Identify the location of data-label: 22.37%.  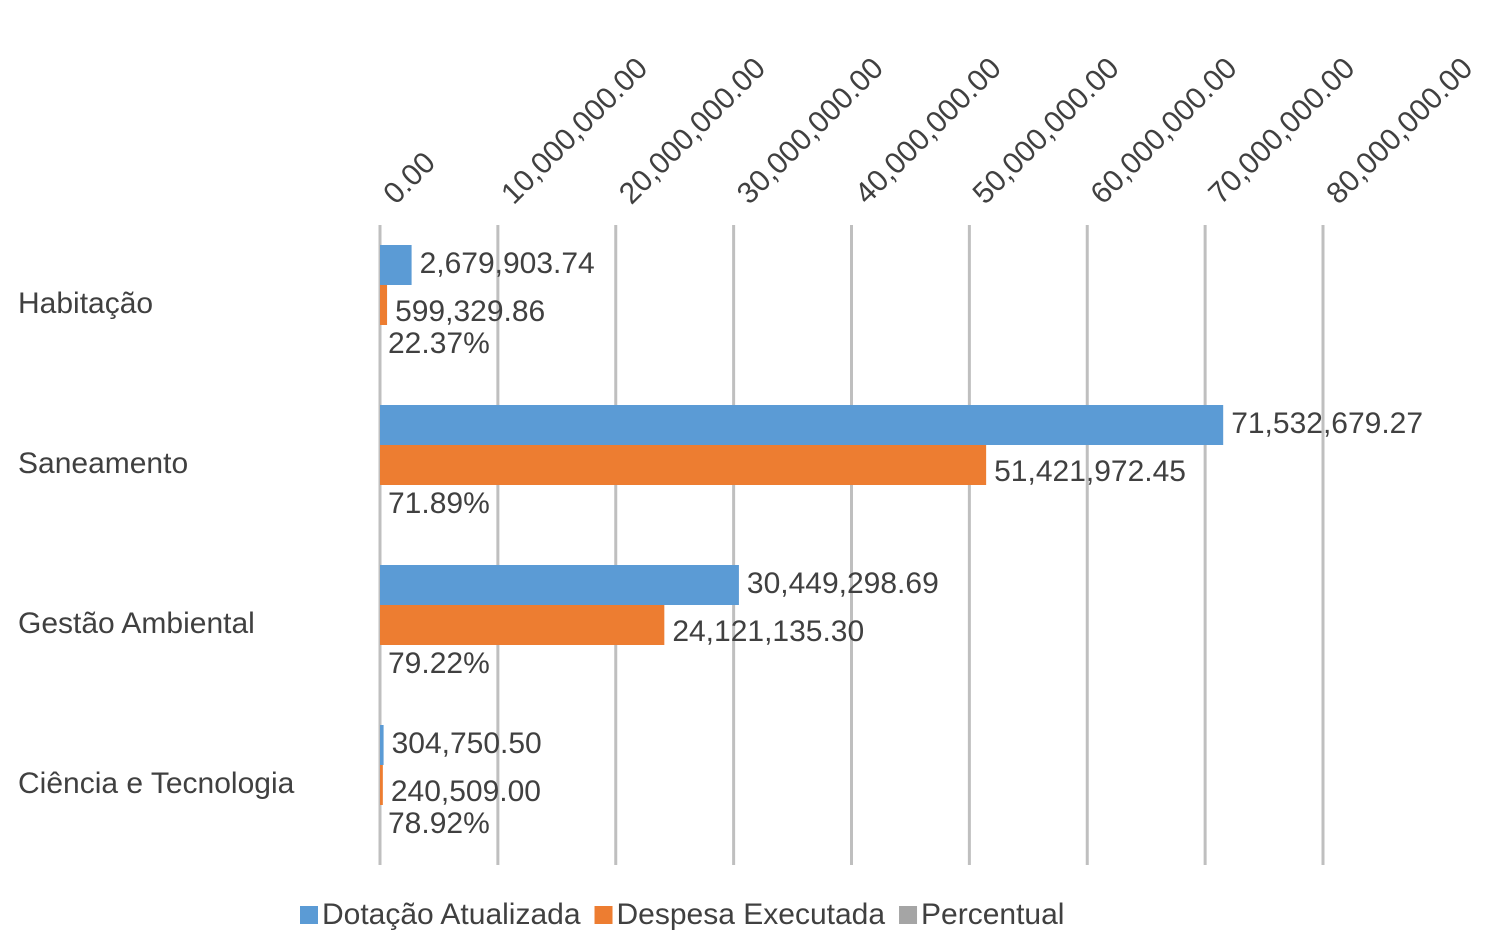
(439, 343).